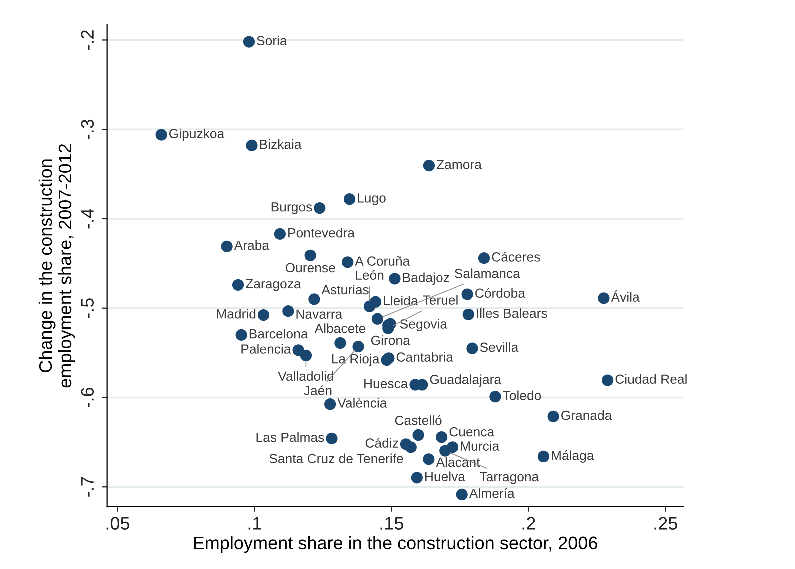  I want to click on annotation: Salamanca, so click(487, 273).